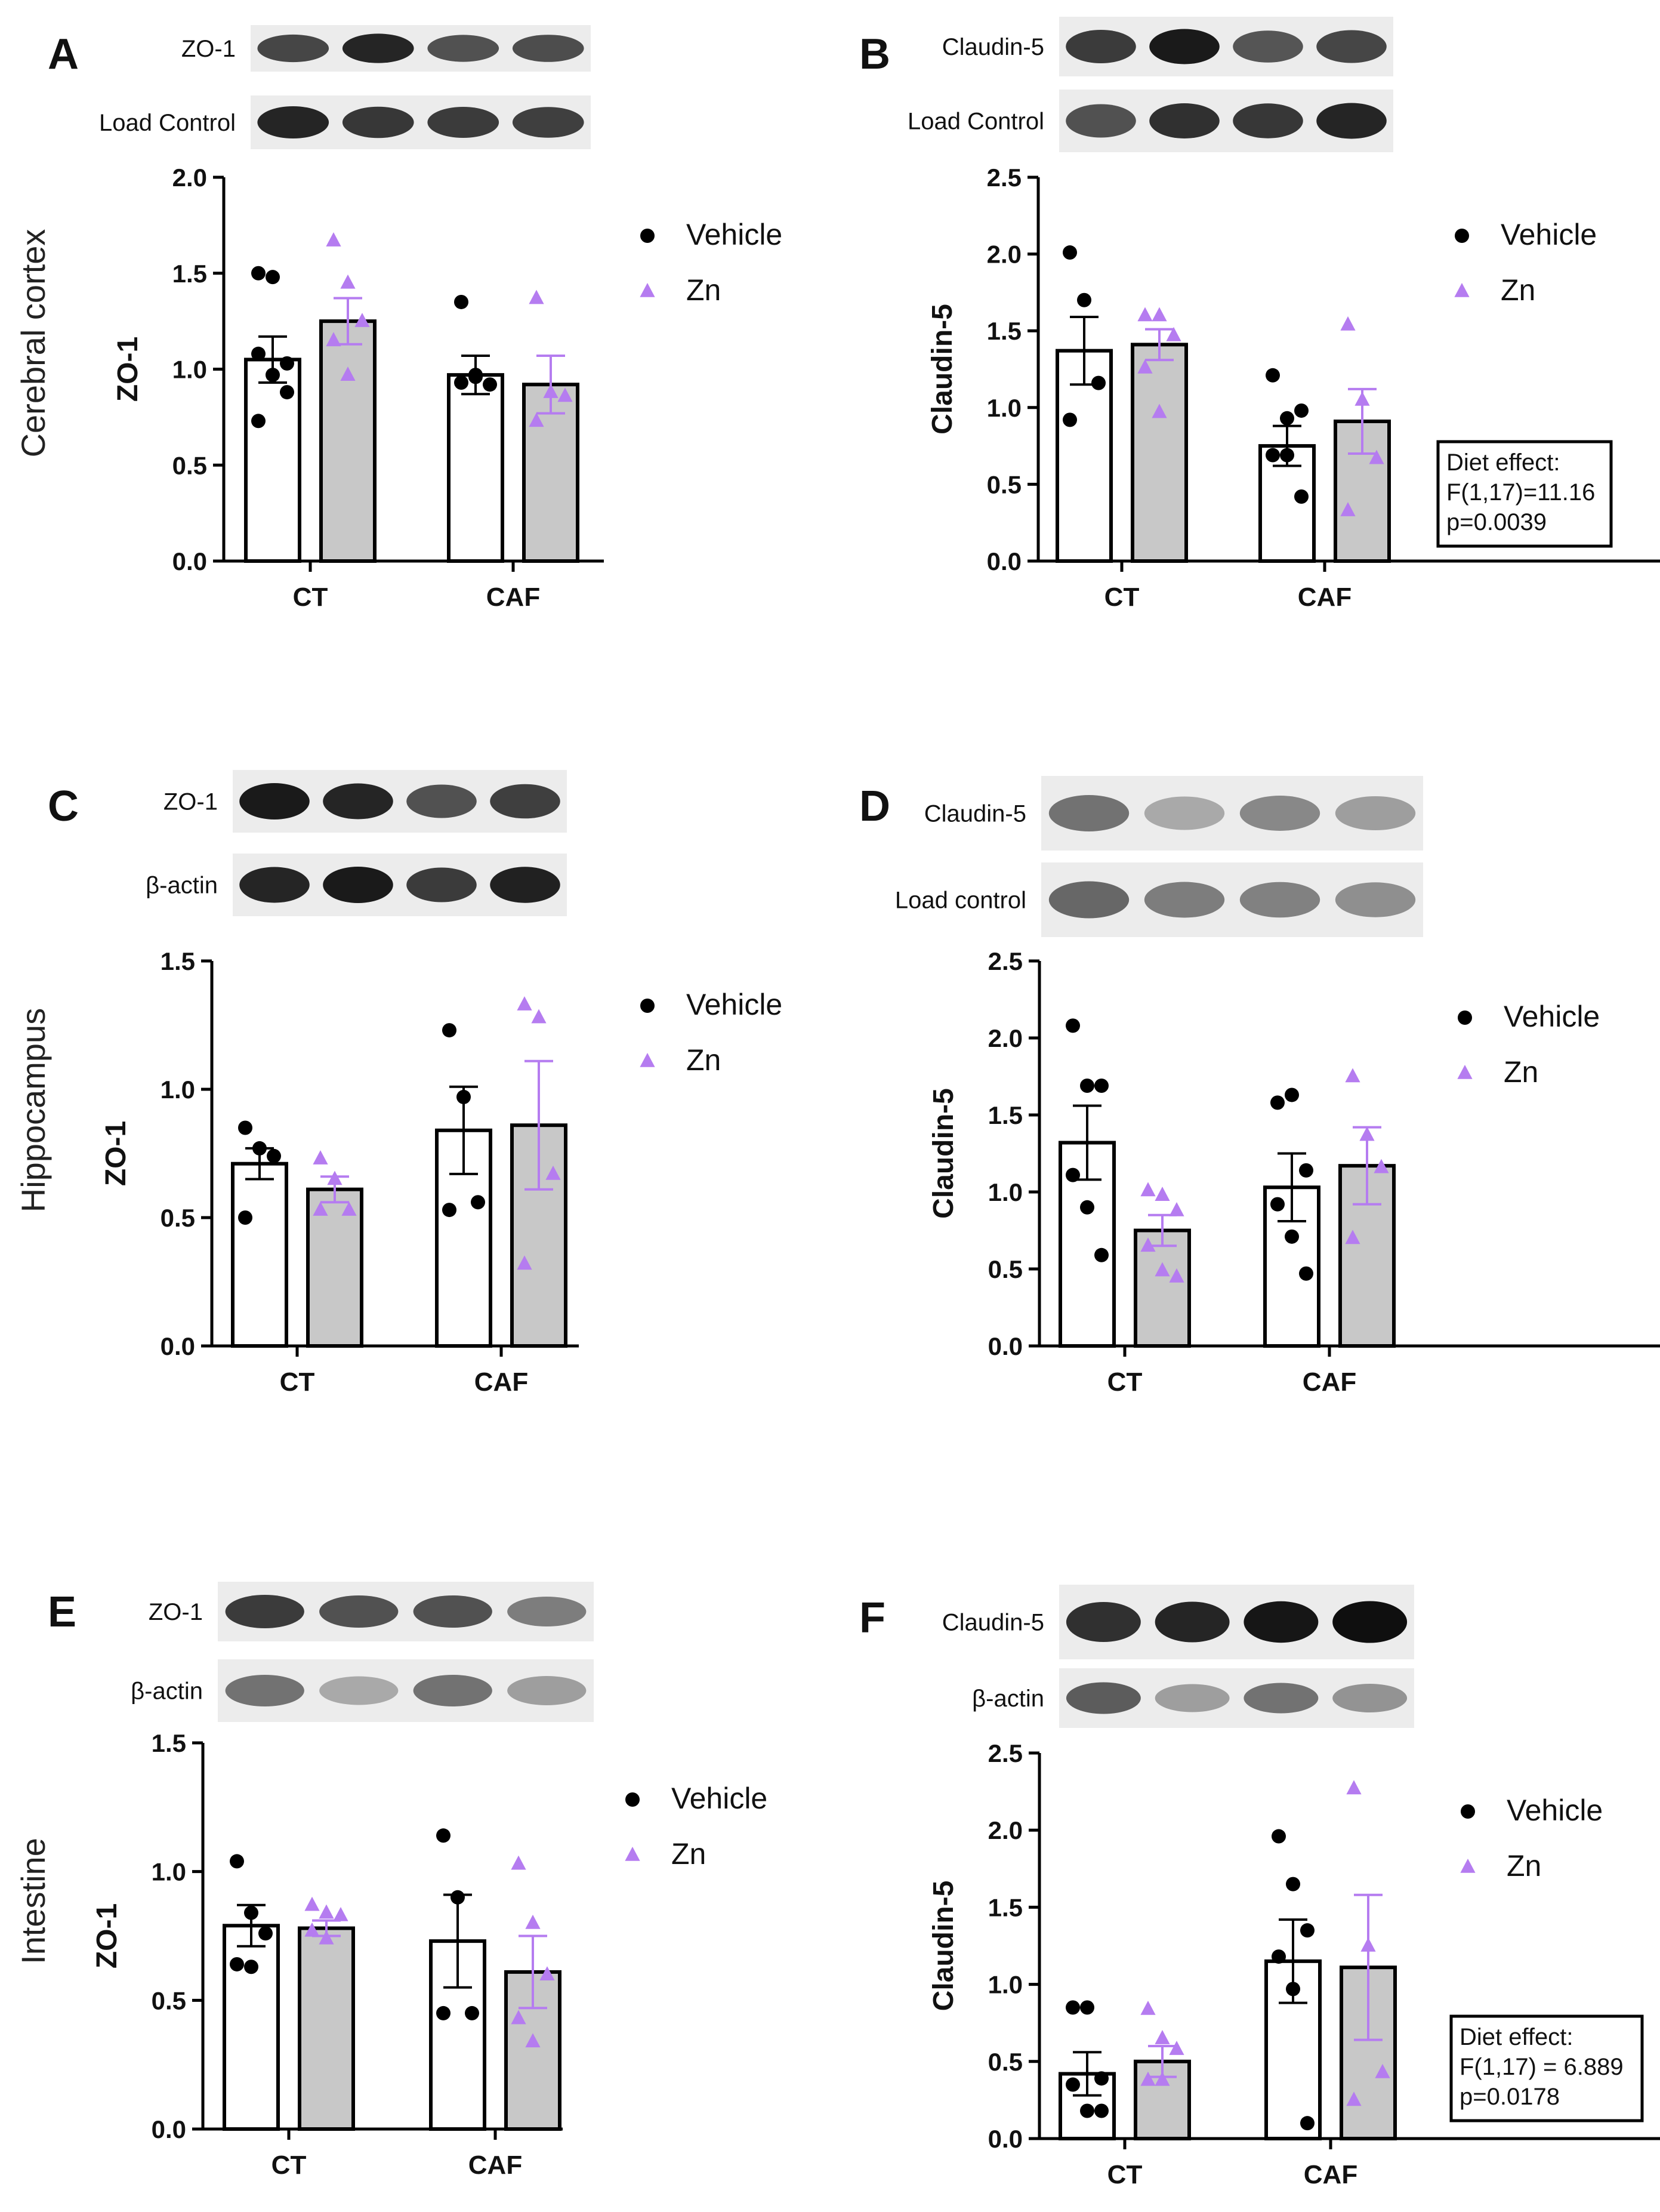 The height and width of the screenshot is (2212, 1660). I want to click on legend-marker-zn, so click(1468, 1866).